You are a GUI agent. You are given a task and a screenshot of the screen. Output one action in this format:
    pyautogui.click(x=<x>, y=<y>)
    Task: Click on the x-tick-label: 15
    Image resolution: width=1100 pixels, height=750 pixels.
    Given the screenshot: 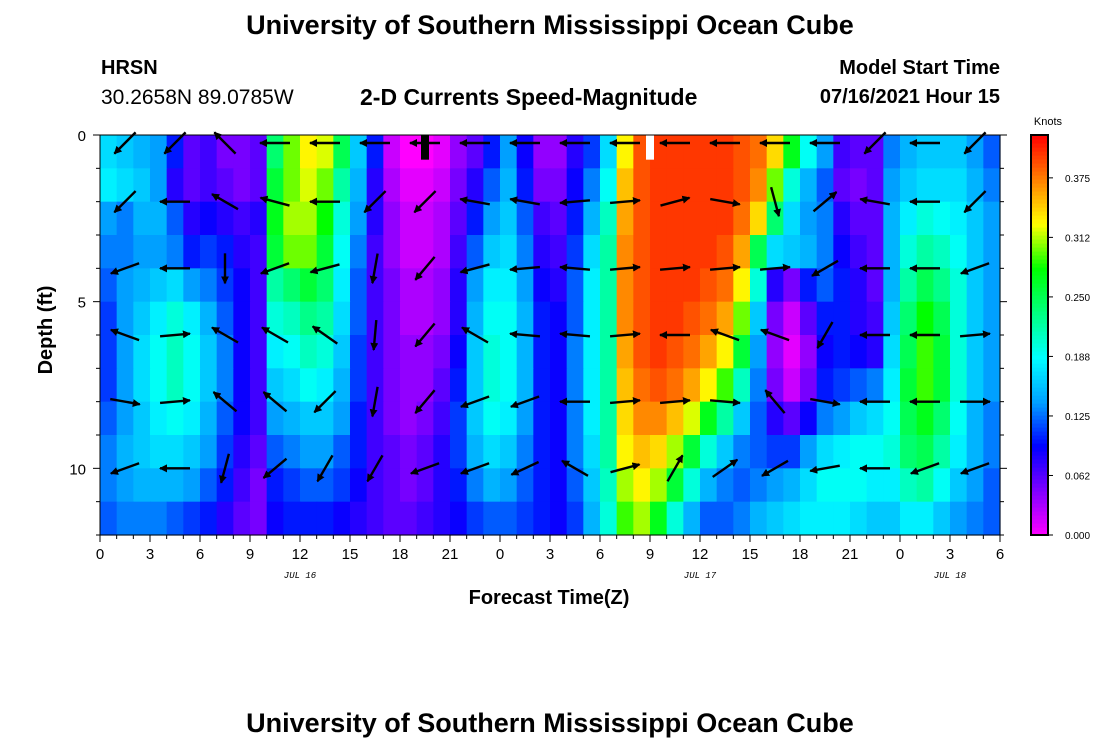 What is the action you would take?
    pyautogui.click(x=750, y=554)
    